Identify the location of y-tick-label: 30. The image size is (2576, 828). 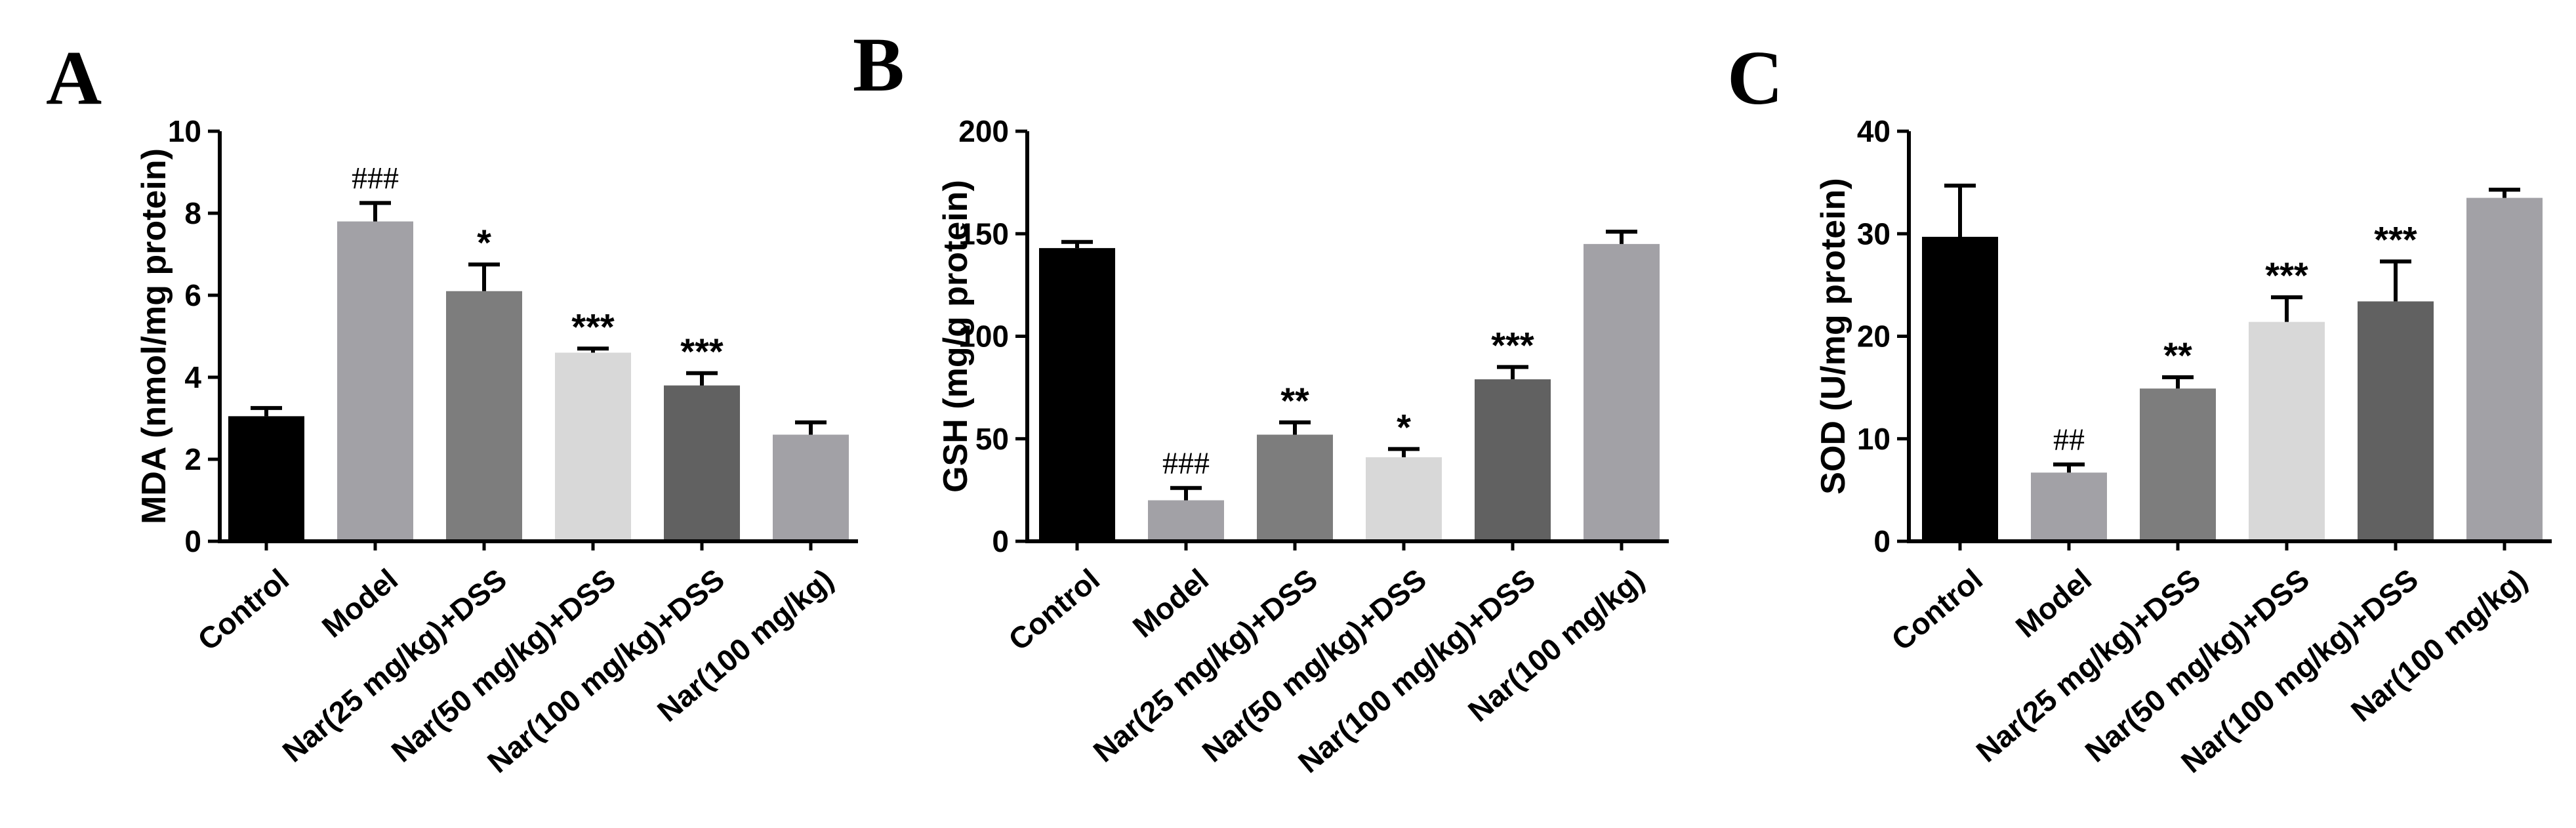
(1874, 234).